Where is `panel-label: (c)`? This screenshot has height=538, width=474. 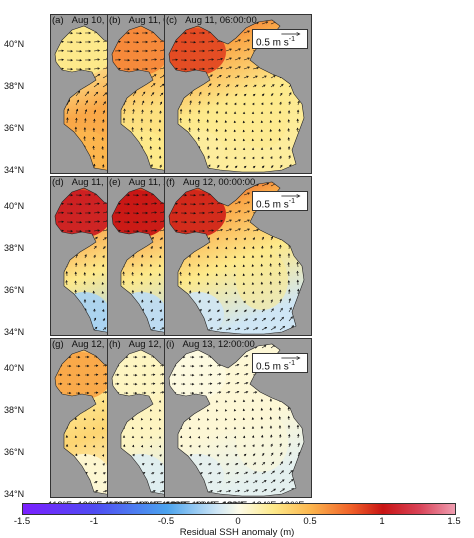
panel-label: (c) is located at coordinates (172, 20).